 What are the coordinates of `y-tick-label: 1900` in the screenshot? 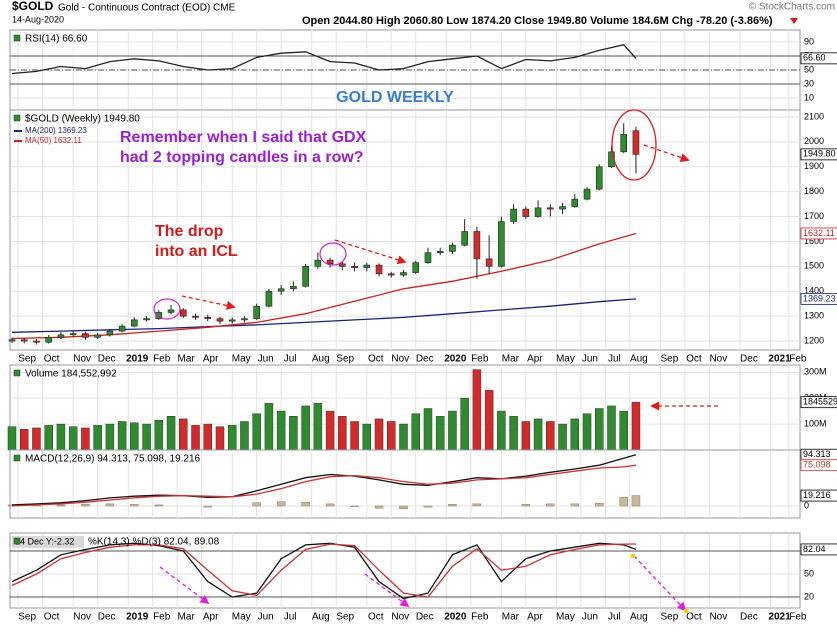 It's located at (814, 166).